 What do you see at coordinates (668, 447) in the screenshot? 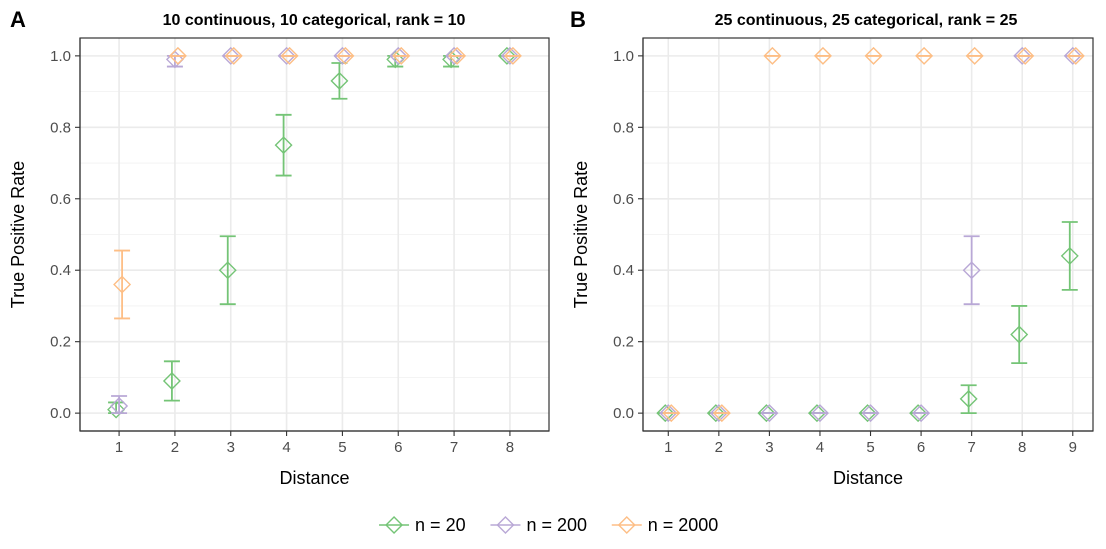
I see `x-tick-label: 1` at bounding box center [668, 447].